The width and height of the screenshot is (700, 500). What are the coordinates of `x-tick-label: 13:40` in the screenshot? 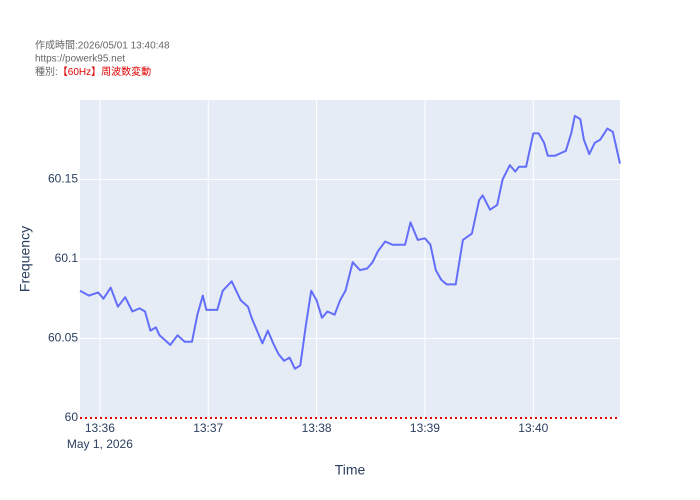 It's located at (533, 428).